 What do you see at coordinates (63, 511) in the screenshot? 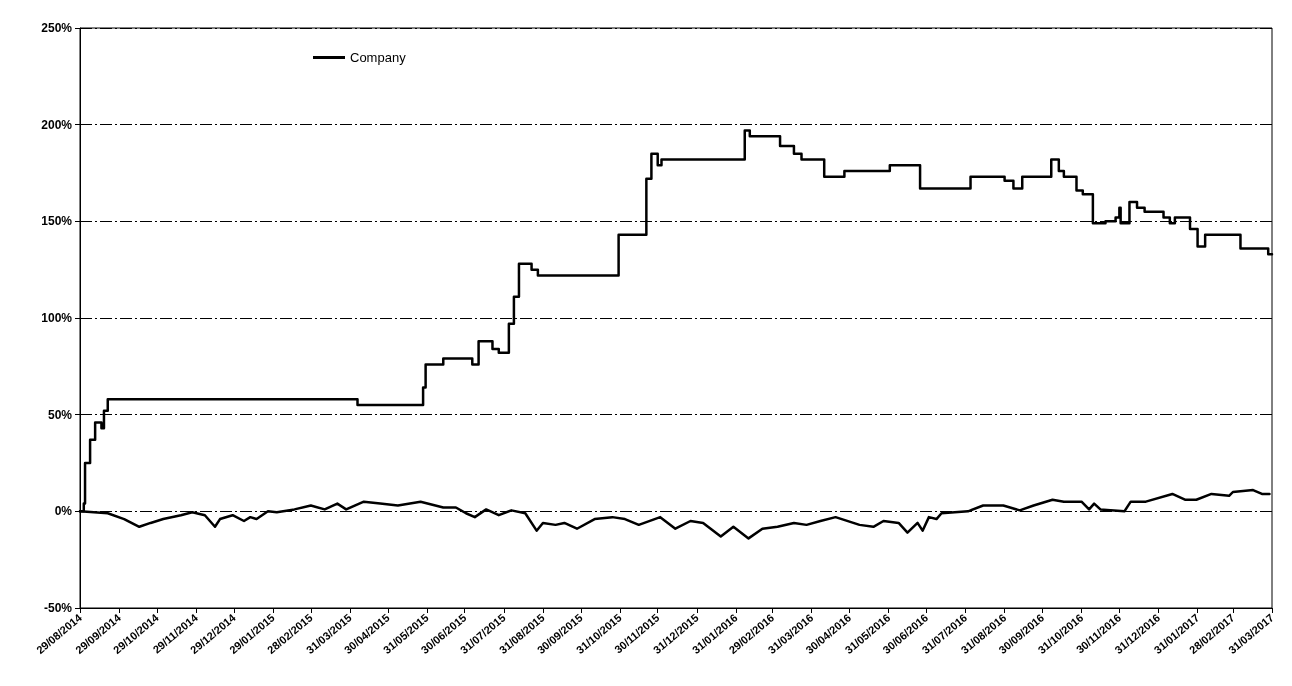
I see `y-tick-label: 0%` at bounding box center [63, 511].